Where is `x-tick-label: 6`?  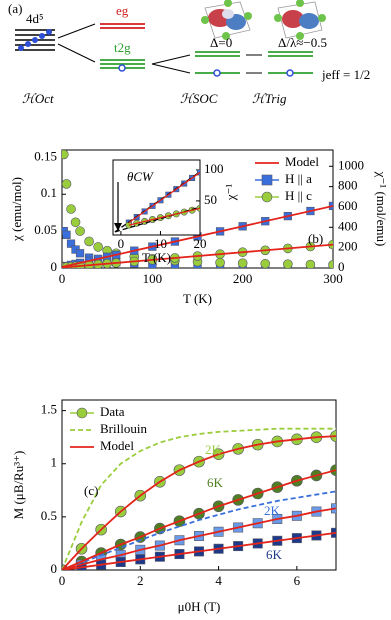 x-tick-label: 6 is located at coordinates (297, 580).